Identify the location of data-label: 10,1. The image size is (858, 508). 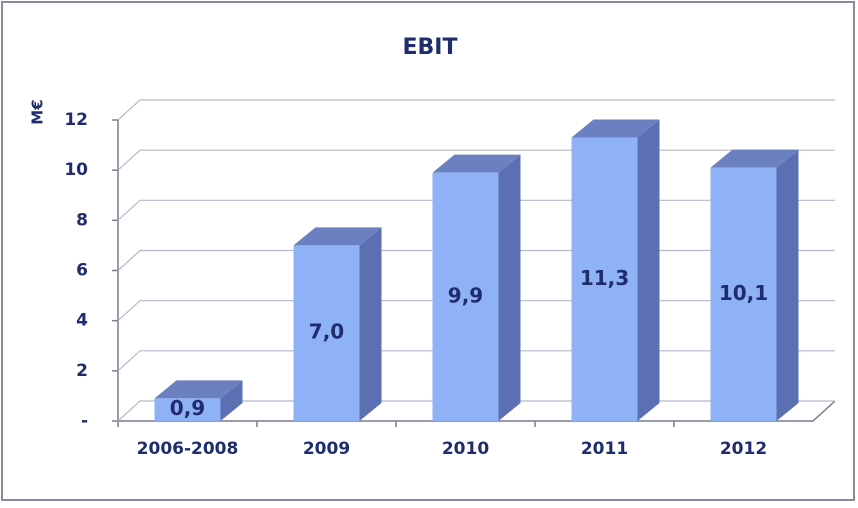
(743, 293).